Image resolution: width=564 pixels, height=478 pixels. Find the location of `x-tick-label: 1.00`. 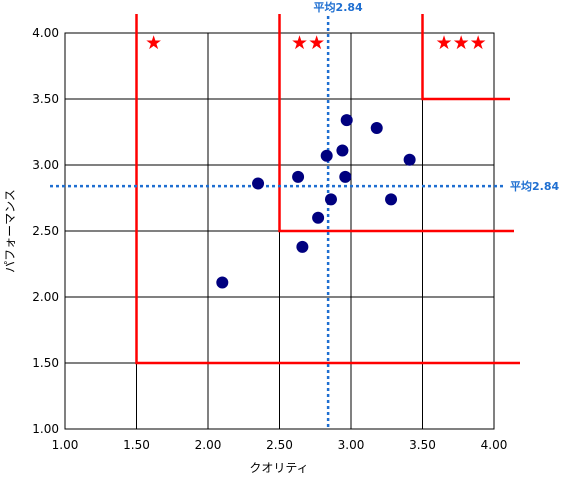

x-tick-label: 1.00 is located at coordinates (65, 445).